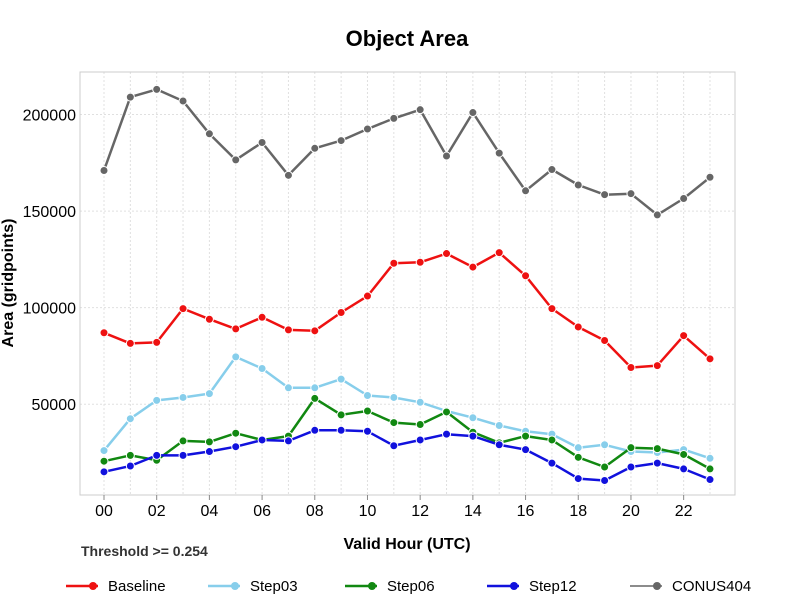  Describe the element at coordinates (407, 38) in the screenshot. I see `chart-title: Object Area` at that location.